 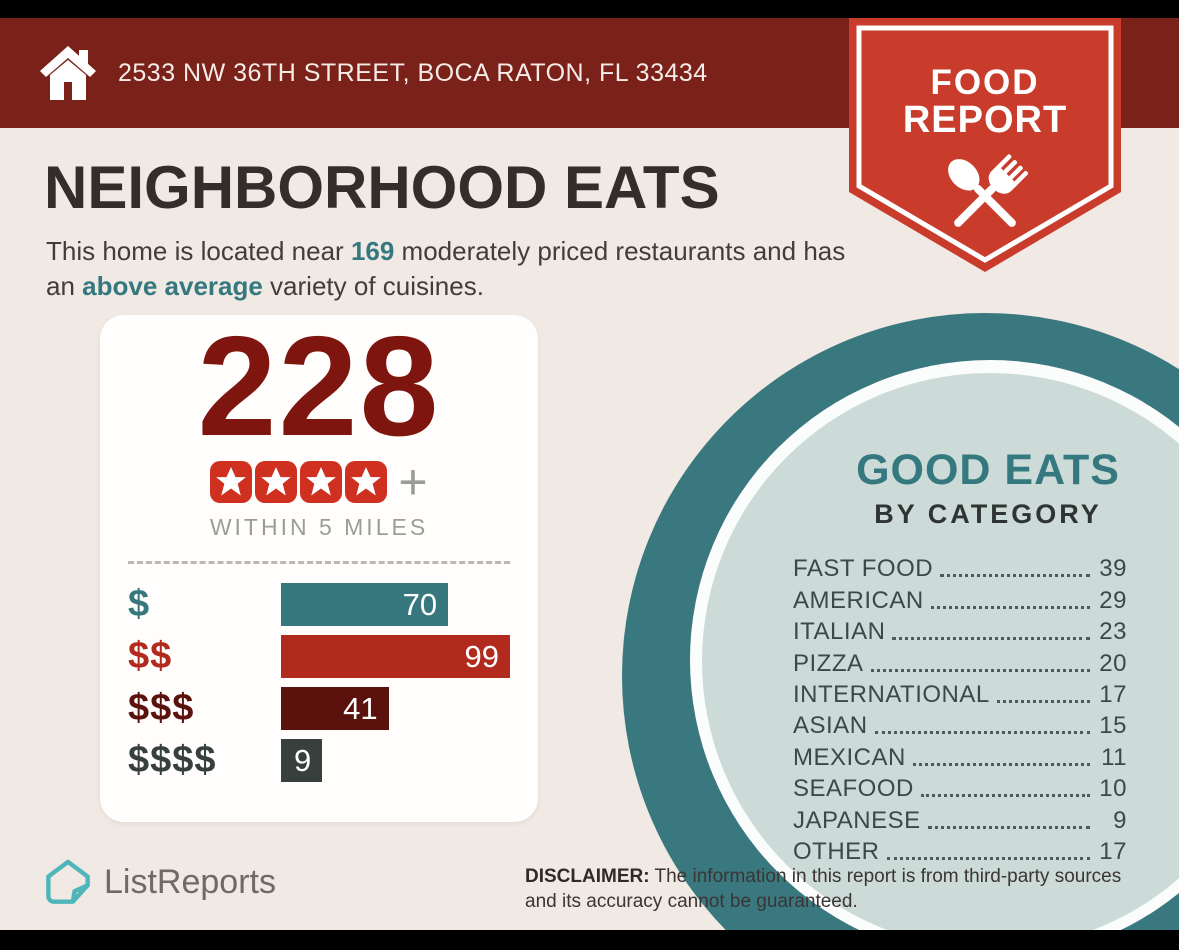 I want to click on restaurant-count: 228, so click(x=319, y=386).